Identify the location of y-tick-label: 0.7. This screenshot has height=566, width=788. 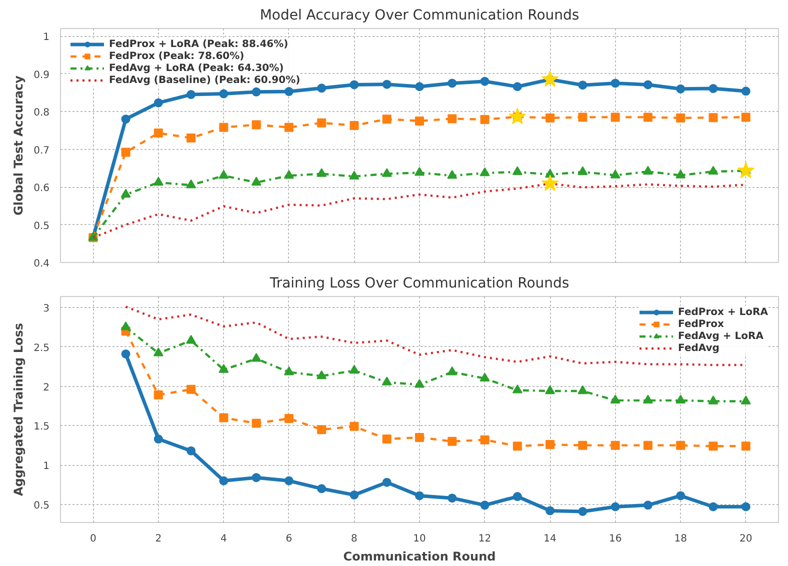
(42, 150).